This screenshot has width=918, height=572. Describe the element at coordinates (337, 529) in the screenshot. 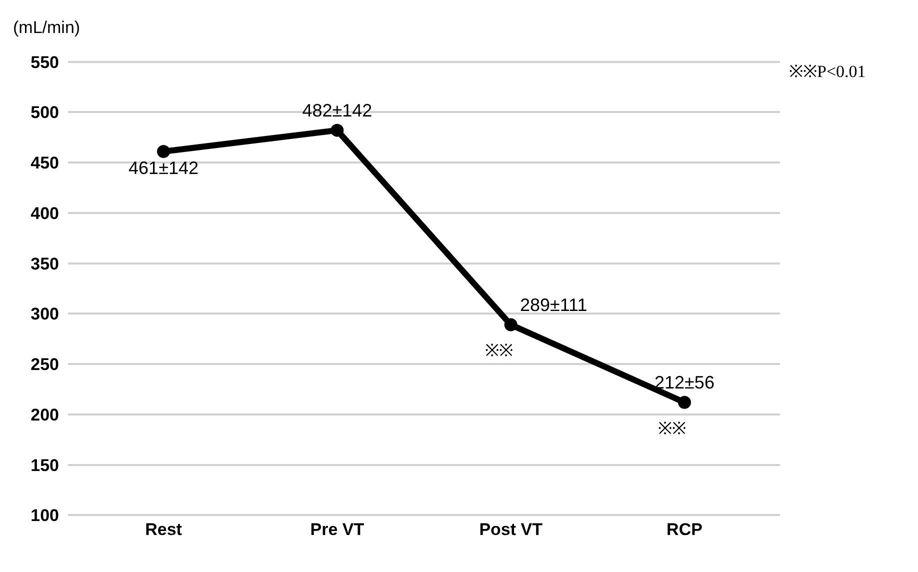

I see `x-tick-label: Pre VT` at that location.